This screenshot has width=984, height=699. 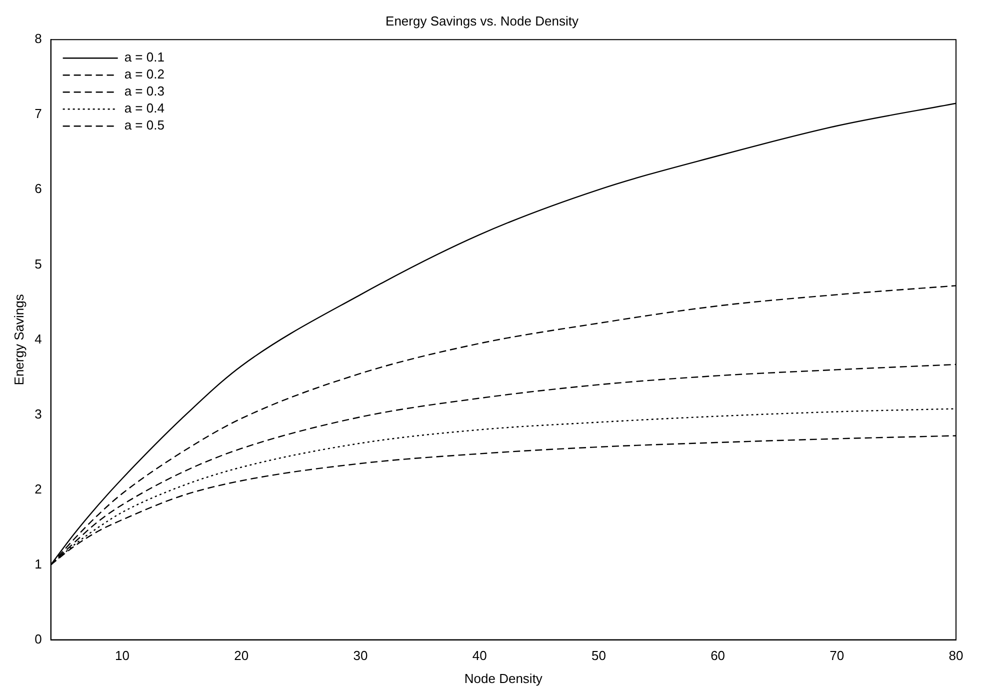 What do you see at coordinates (241, 656) in the screenshot?
I see `x-tick-label: 20` at bounding box center [241, 656].